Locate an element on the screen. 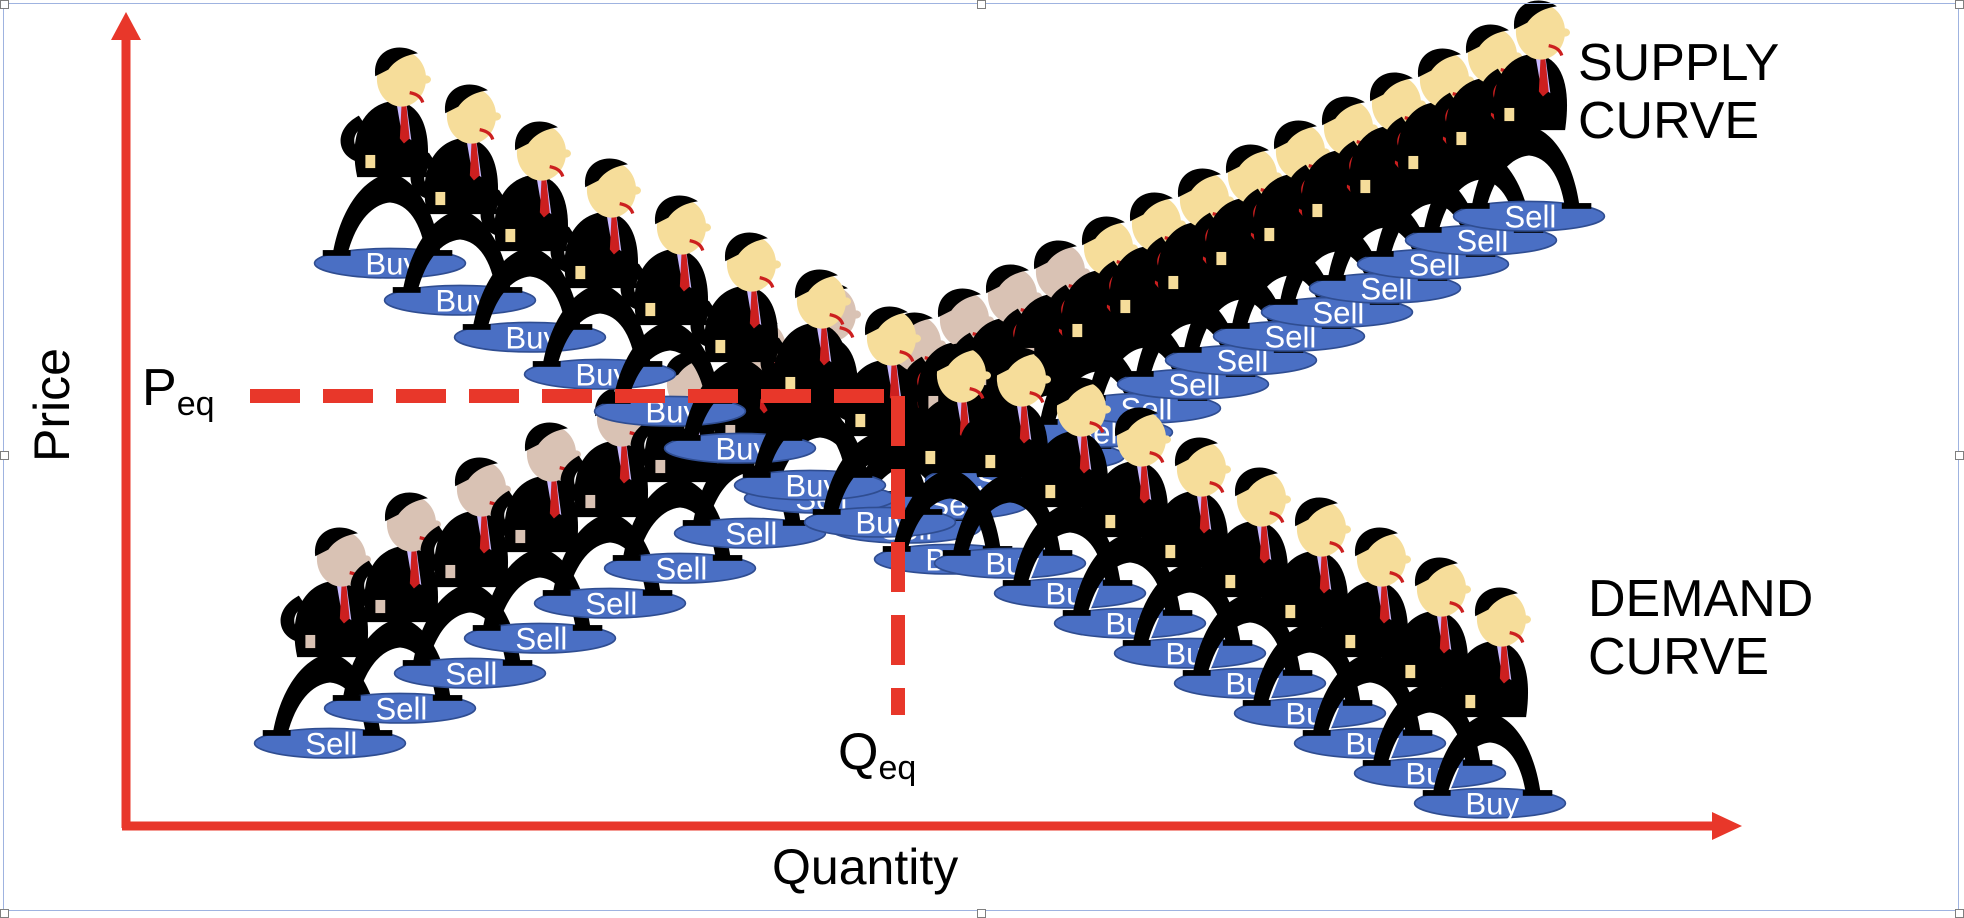 Image resolution: width=1964 pixels, height=918 pixels. buyer-figure-4: Buy is located at coordinates (600, 275).